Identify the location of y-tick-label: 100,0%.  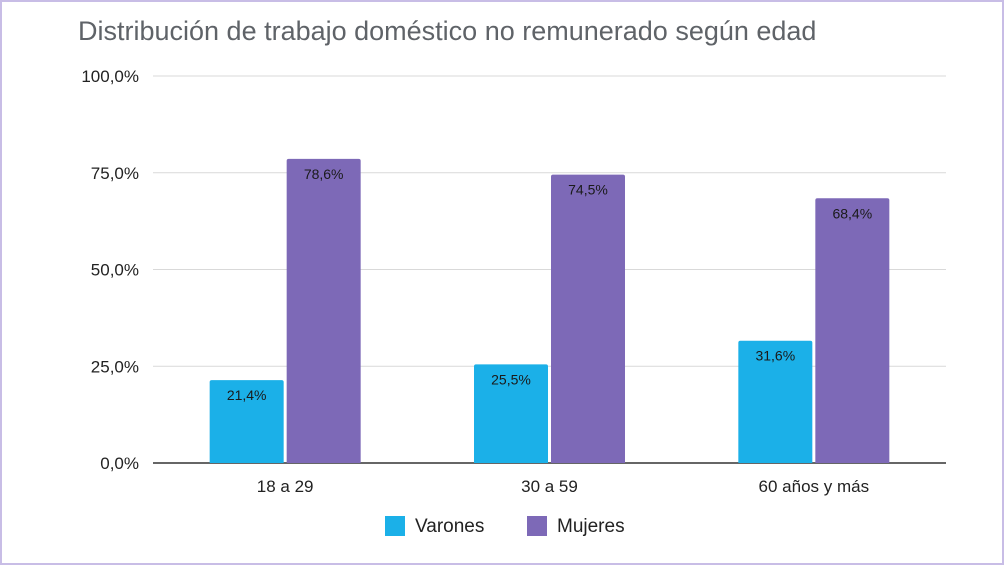
(110, 76).